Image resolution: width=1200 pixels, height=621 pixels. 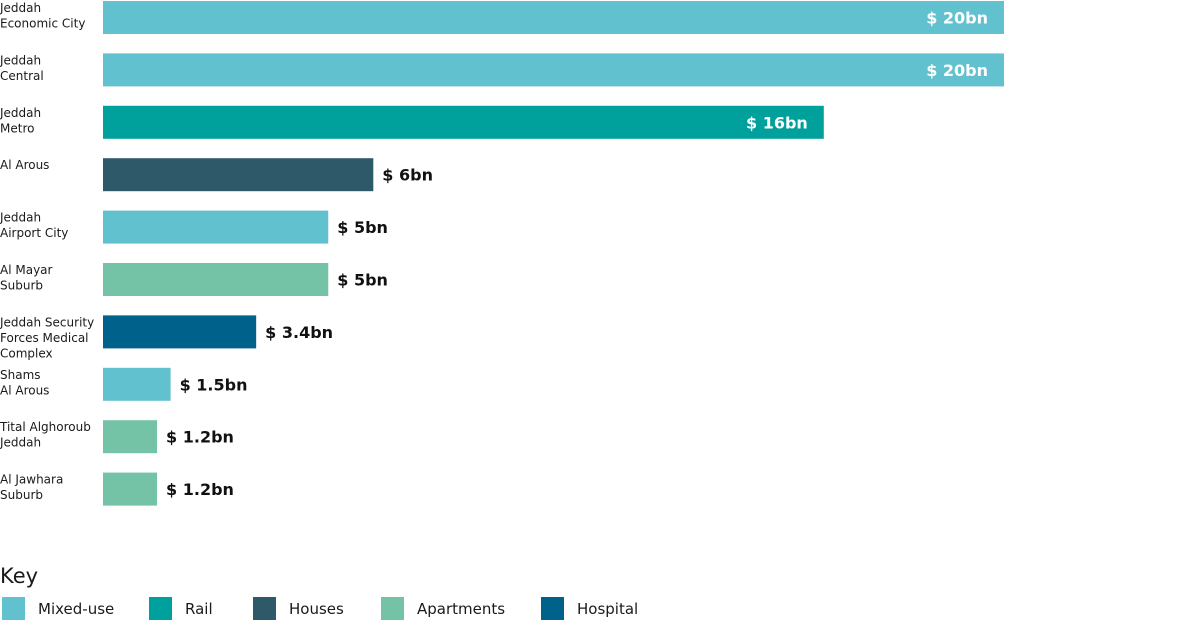 I want to click on legend-label: Mixed-use, so click(x=76, y=609).